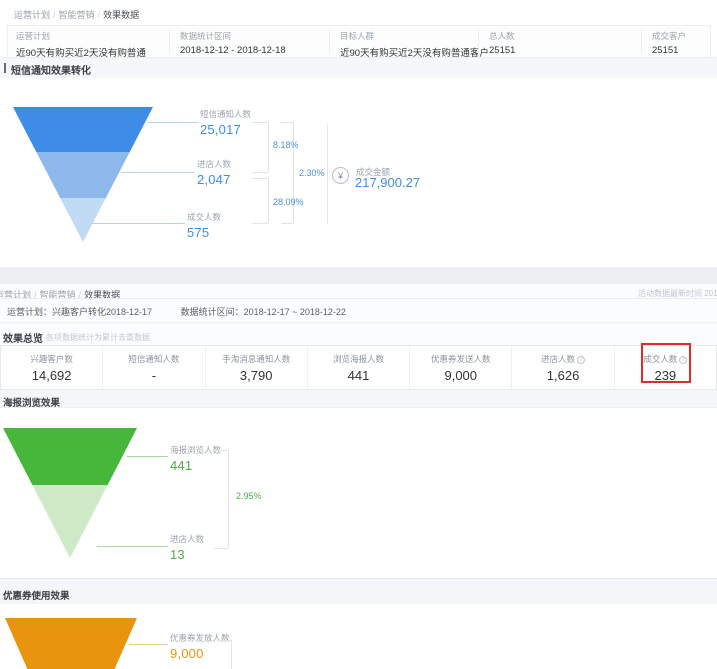 This screenshot has width=717, height=669. I want to click on metric-coupons-sent: 优惠券发送人数 9,000, so click(461, 367).